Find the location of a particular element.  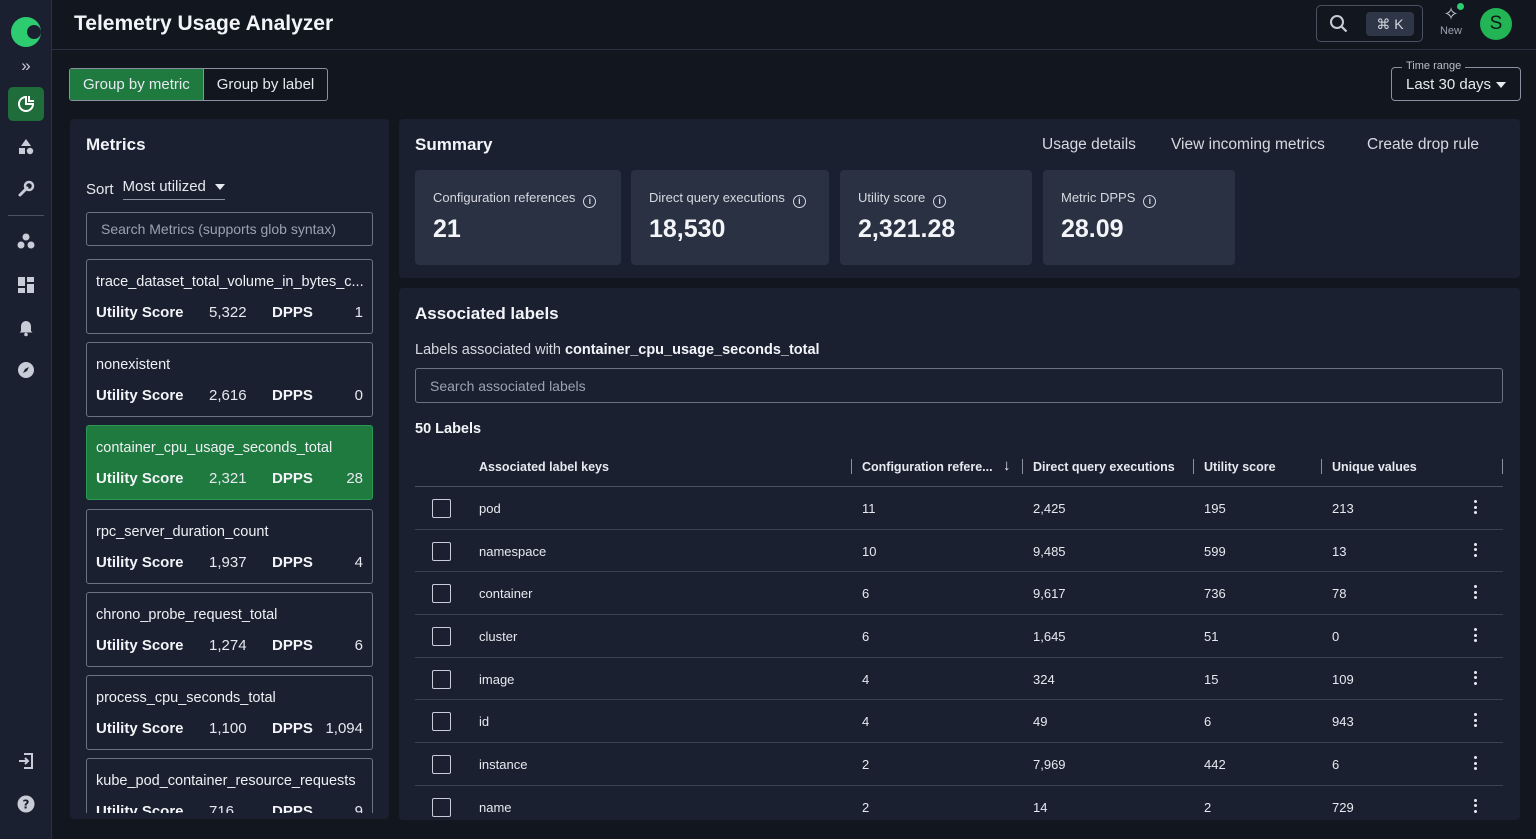

table-row: namespace 10 9,485 599 13 is located at coordinates (959, 551).